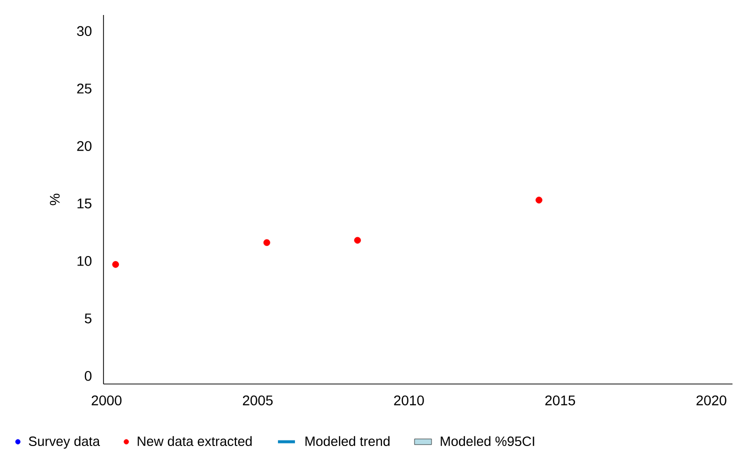 The height and width of the screenshot is (463, 734). What do you see at coordinates (348, 441) in the screenshot?
I see `legend-label: Modeled trend` at bounding box center [348, 441].